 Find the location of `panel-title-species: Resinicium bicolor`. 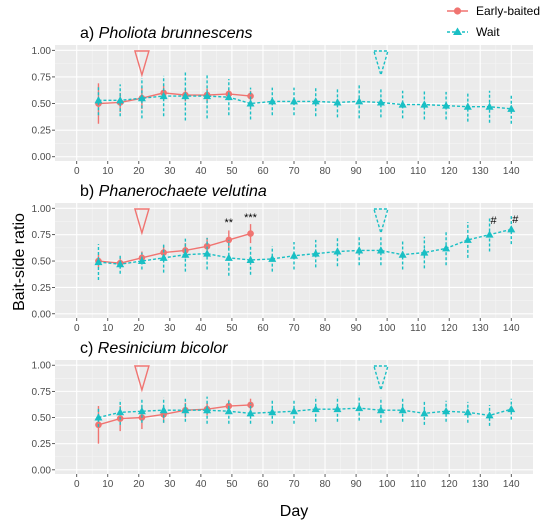

panel-title-species: Resinicium bicolor is located at coordinates (163, 348).